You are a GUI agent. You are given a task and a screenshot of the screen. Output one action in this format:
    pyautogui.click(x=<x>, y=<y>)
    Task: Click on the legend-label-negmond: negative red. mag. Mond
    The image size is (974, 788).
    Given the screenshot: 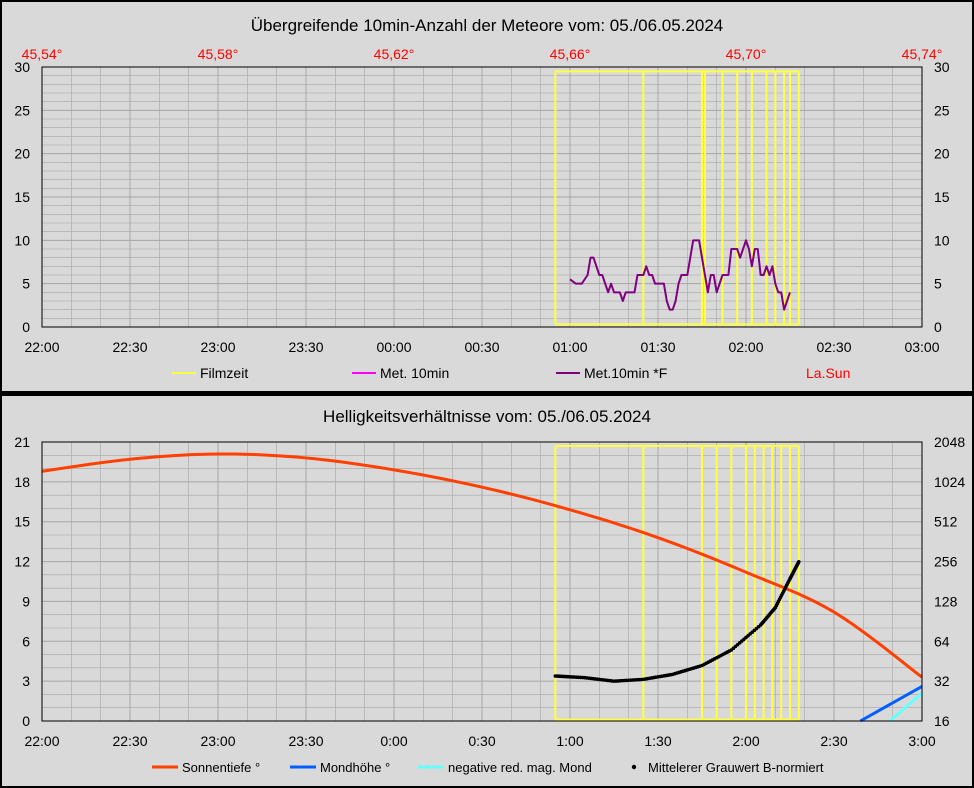 What is the action you would take?
    pyautogui.click(x=520, y=767)
    